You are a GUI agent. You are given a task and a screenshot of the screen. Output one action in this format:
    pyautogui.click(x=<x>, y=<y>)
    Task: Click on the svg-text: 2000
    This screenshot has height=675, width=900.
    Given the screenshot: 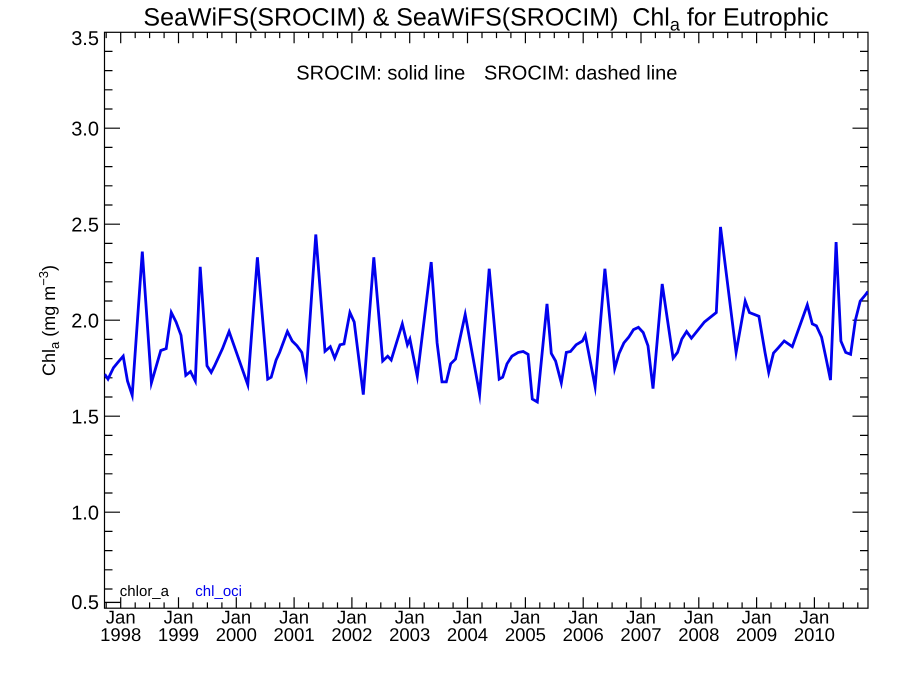 What is the action you would take?
    pyautogui.click(x=236, y=634)
    